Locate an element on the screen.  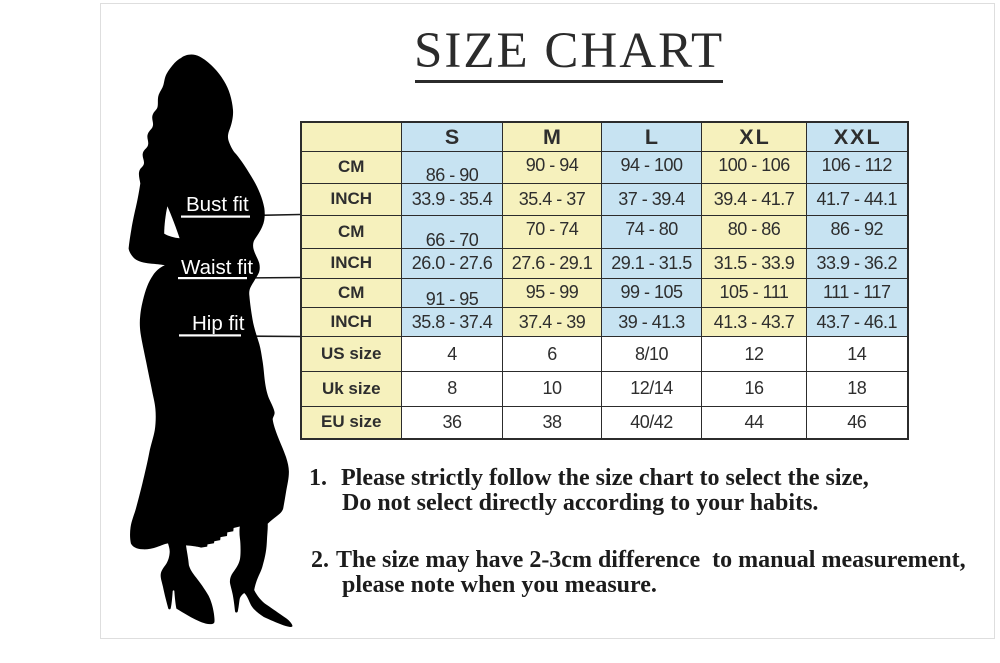
svg-text: Hip fit is located at coordinates (218, 323).